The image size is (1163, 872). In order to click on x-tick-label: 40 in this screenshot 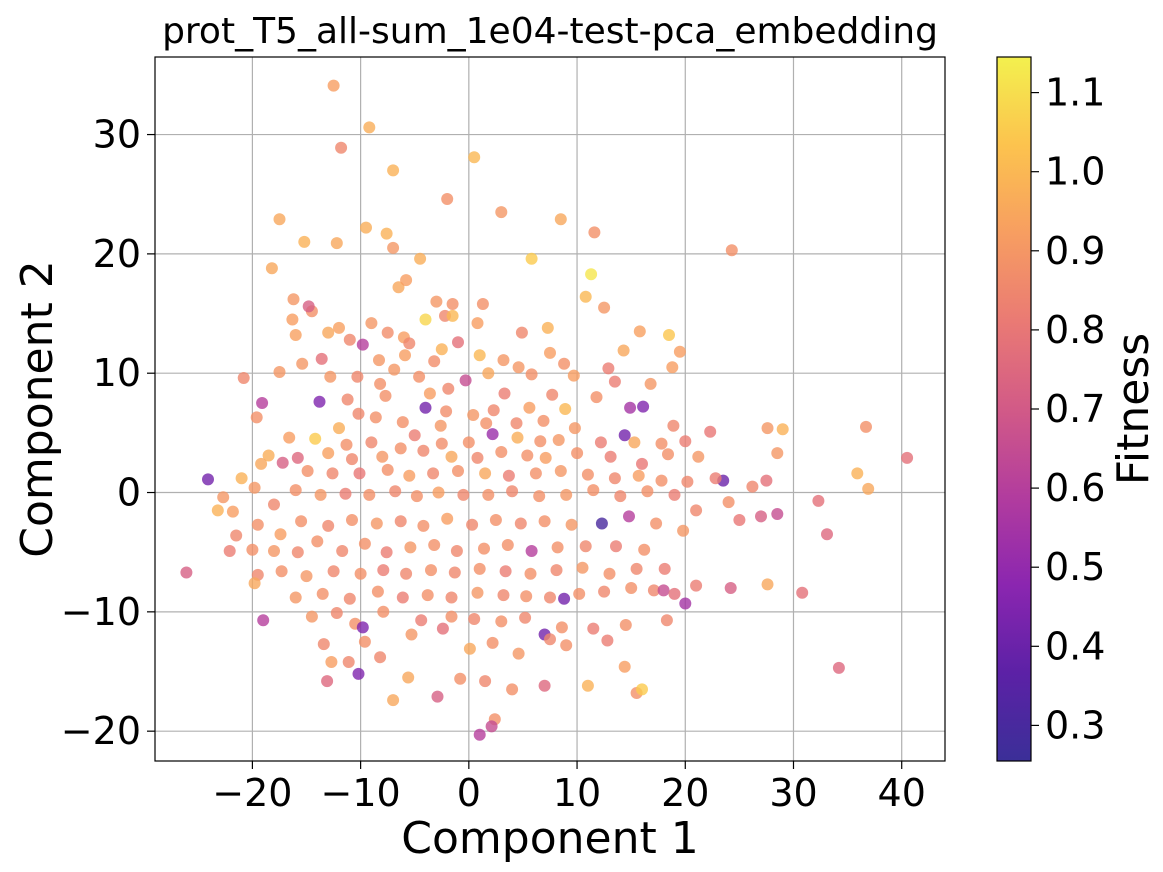, I will do `click(902, 793)`.